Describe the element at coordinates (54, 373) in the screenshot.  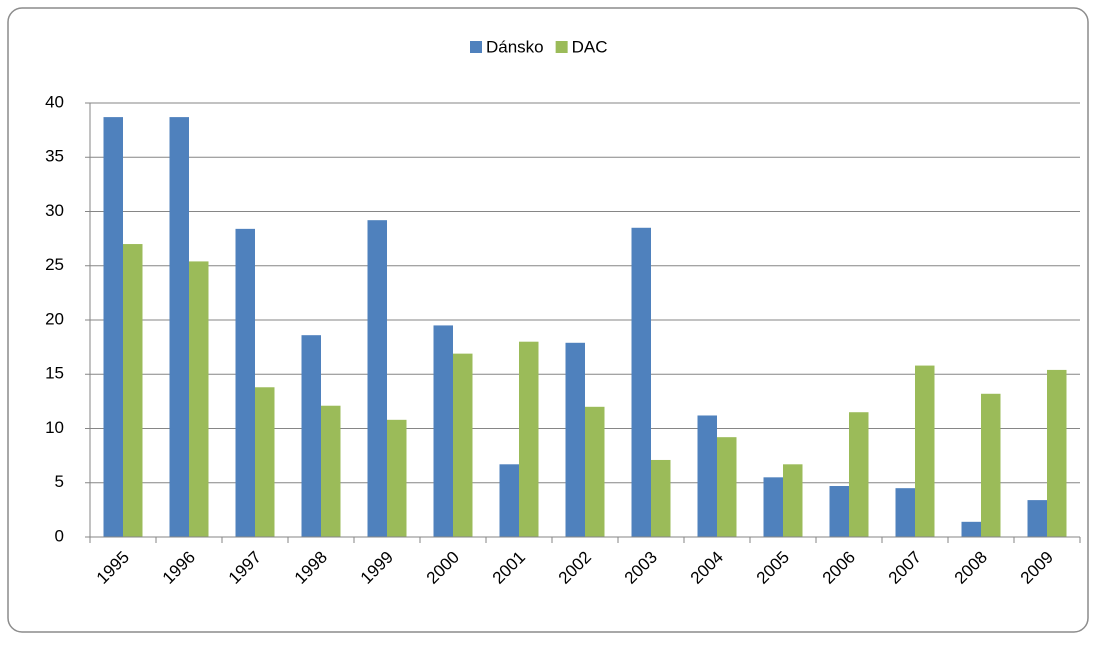
I see `y-tick-label: 15` at that location.